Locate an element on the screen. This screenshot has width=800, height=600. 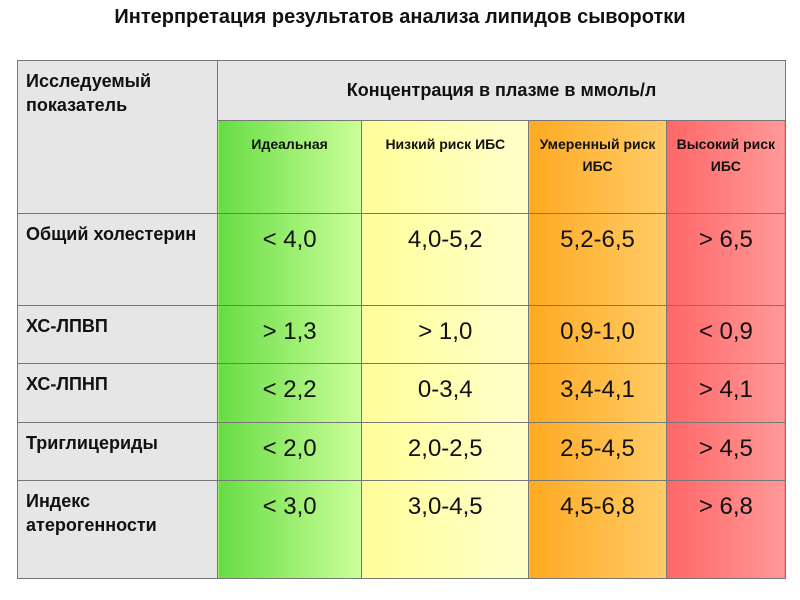
table-row: Триглицериды < 2,0 2,0-2,5 2,5-4,5 > 4,5 is located at coordinates (401, 451).